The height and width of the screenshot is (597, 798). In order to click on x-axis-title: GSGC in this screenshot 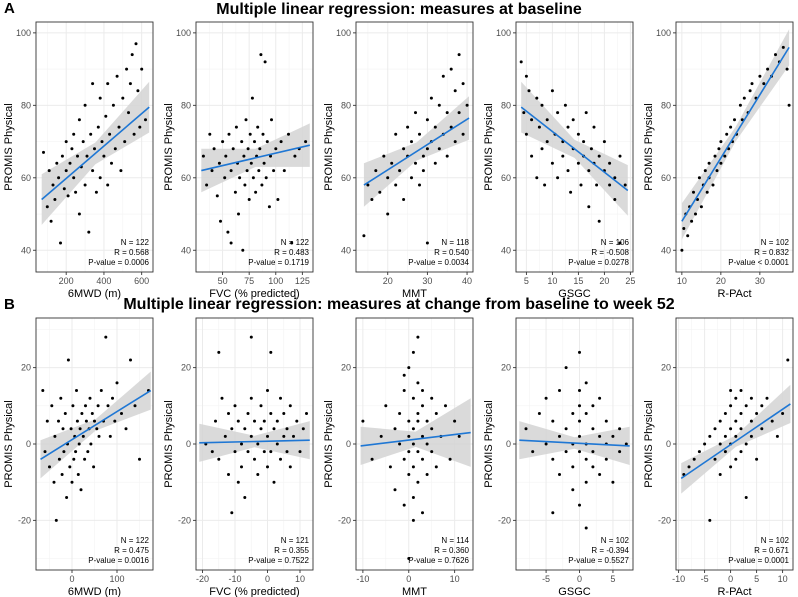, I will do `click(574, 294)`.